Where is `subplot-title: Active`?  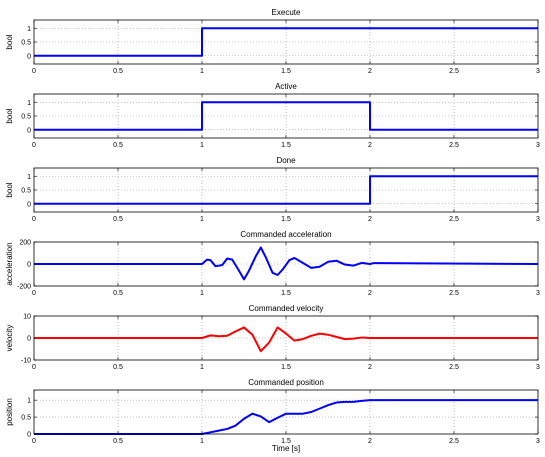 subplot-title: Active is located at coordinates (286, 86).